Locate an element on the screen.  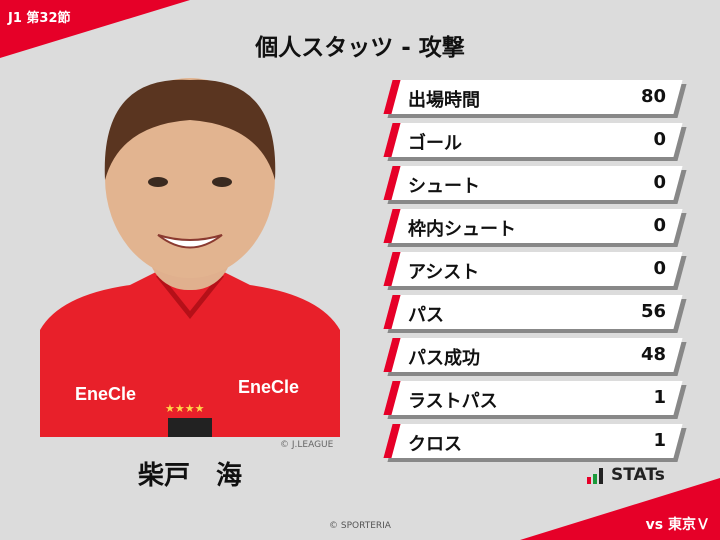
copyright: © SPORTERIA is located at coordinates (360, 526).